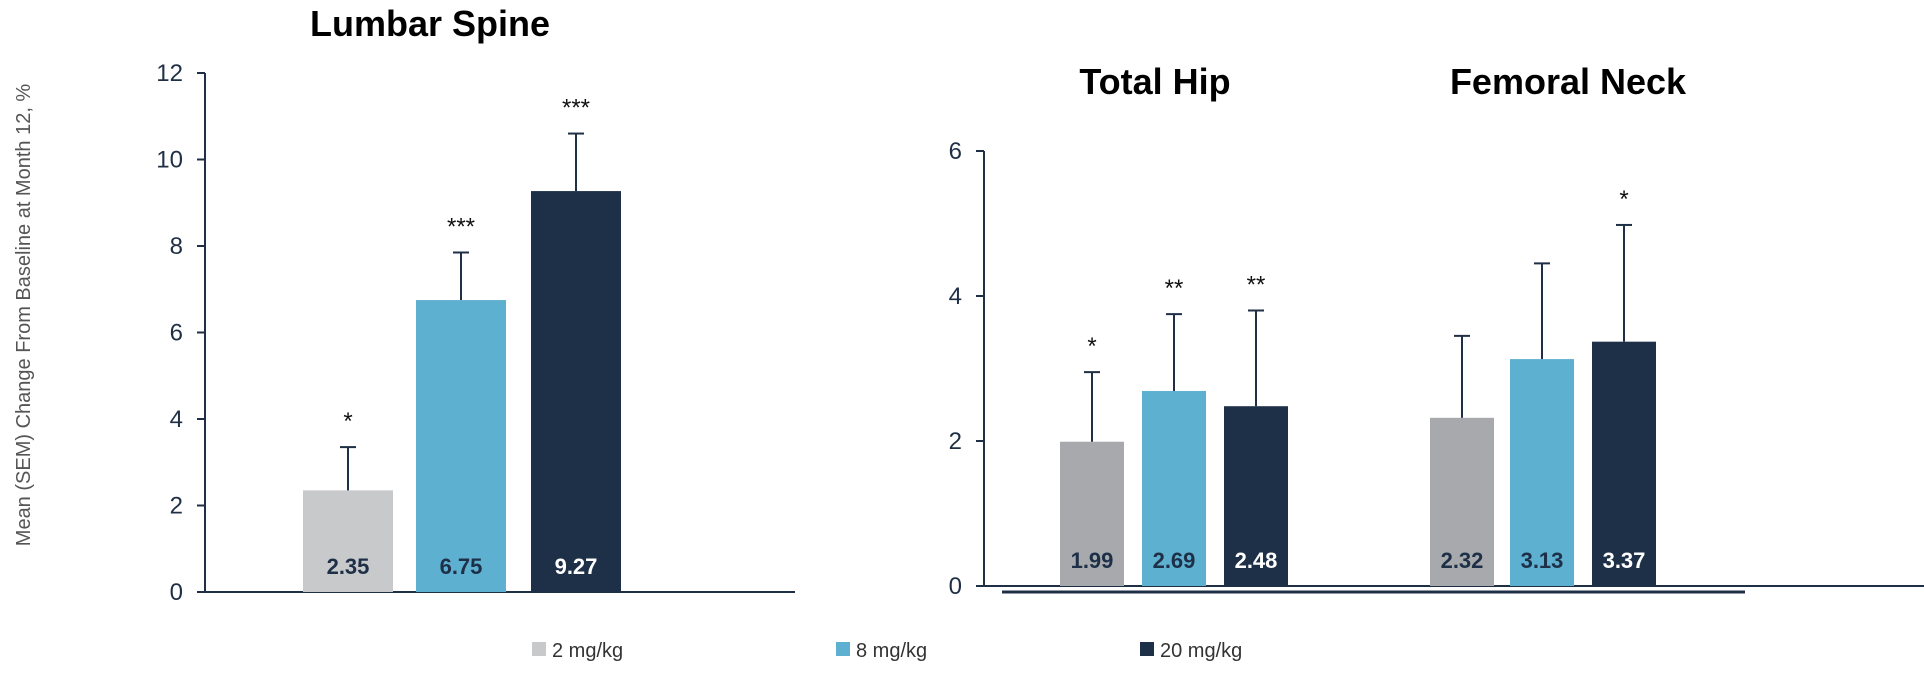  I want to click on bar-value-label: 2.69, so click(1174, 560).